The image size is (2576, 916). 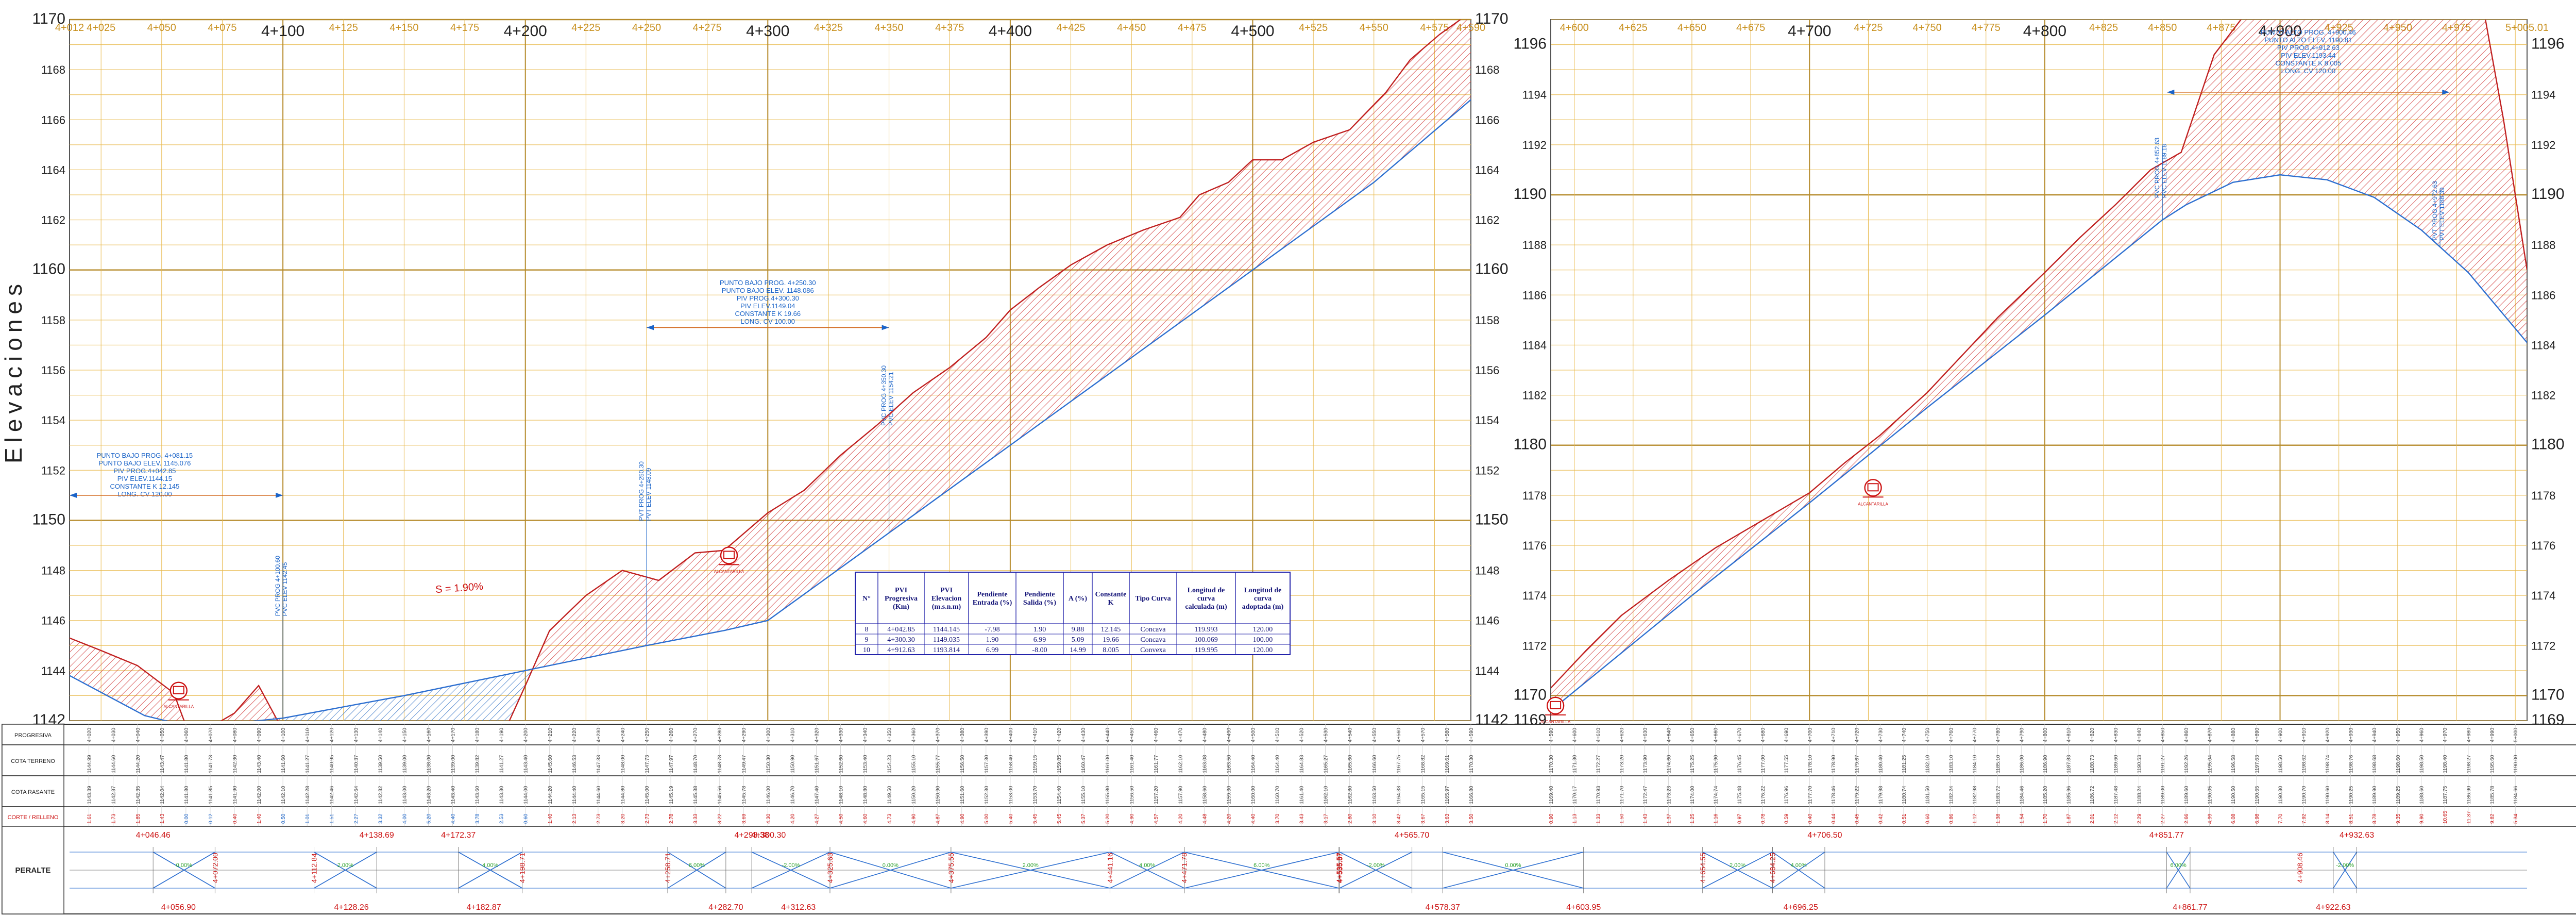 What do you see at coordinates (720, 735) in the screenshot?
I see `band-value: 4+280` at bounding box center [720, 735].